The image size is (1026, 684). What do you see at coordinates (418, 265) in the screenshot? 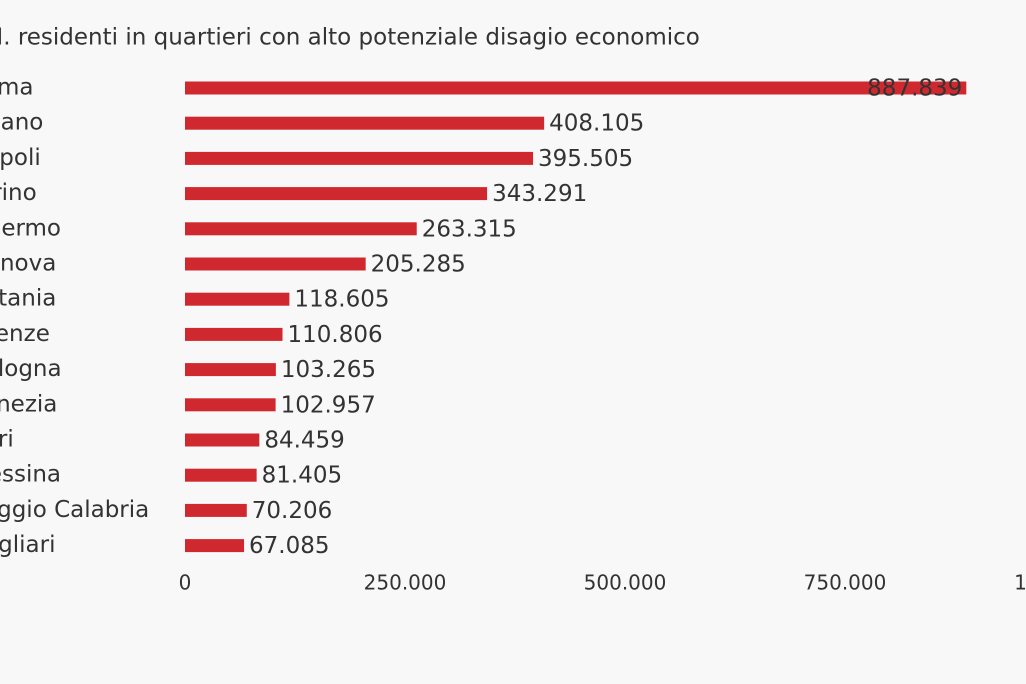
I see `value-label: 205.285` at bounding box center [418, 265].